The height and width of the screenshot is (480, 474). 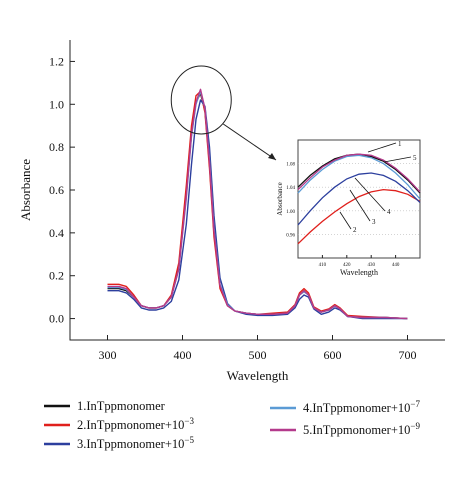 I want to click on legend-label-4: 4.InTppmonomer+10−7, so click(x=361, y=407).